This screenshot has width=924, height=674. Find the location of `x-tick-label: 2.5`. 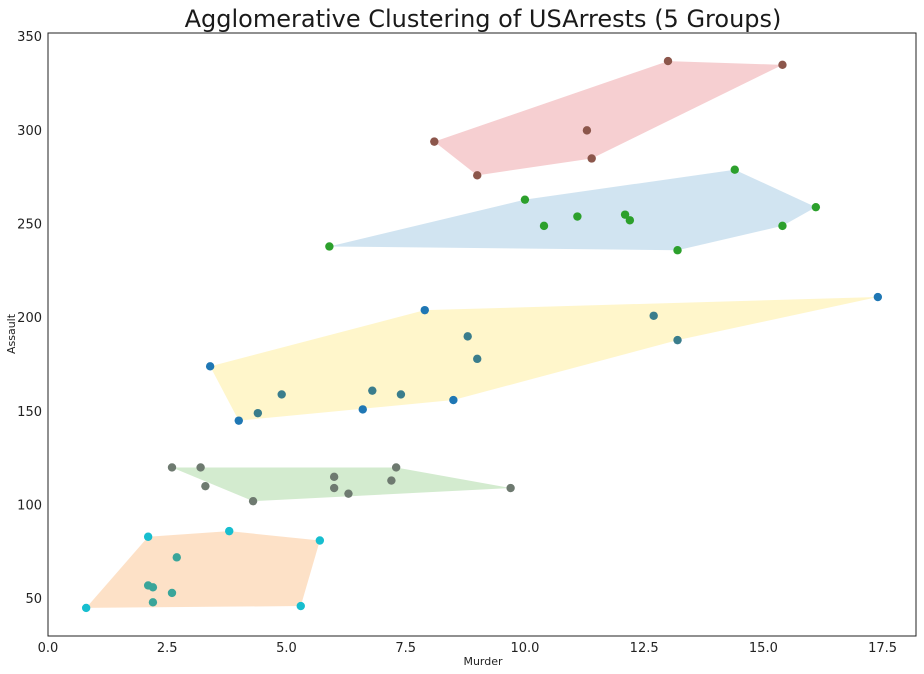

x-tick-label: 2.5 is located at coordinates (167, 648).